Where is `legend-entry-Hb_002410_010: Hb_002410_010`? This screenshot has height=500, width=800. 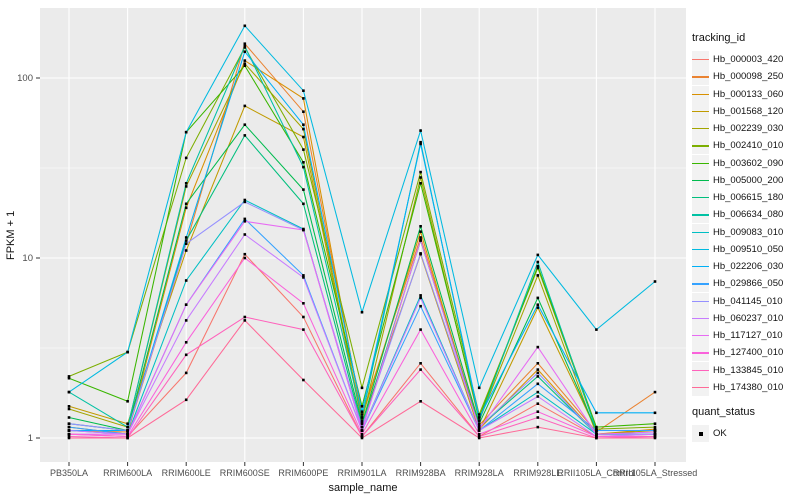 legend-entry-Hb_002410_010: Hb_002410_010 is located at coordinates (746, 146).